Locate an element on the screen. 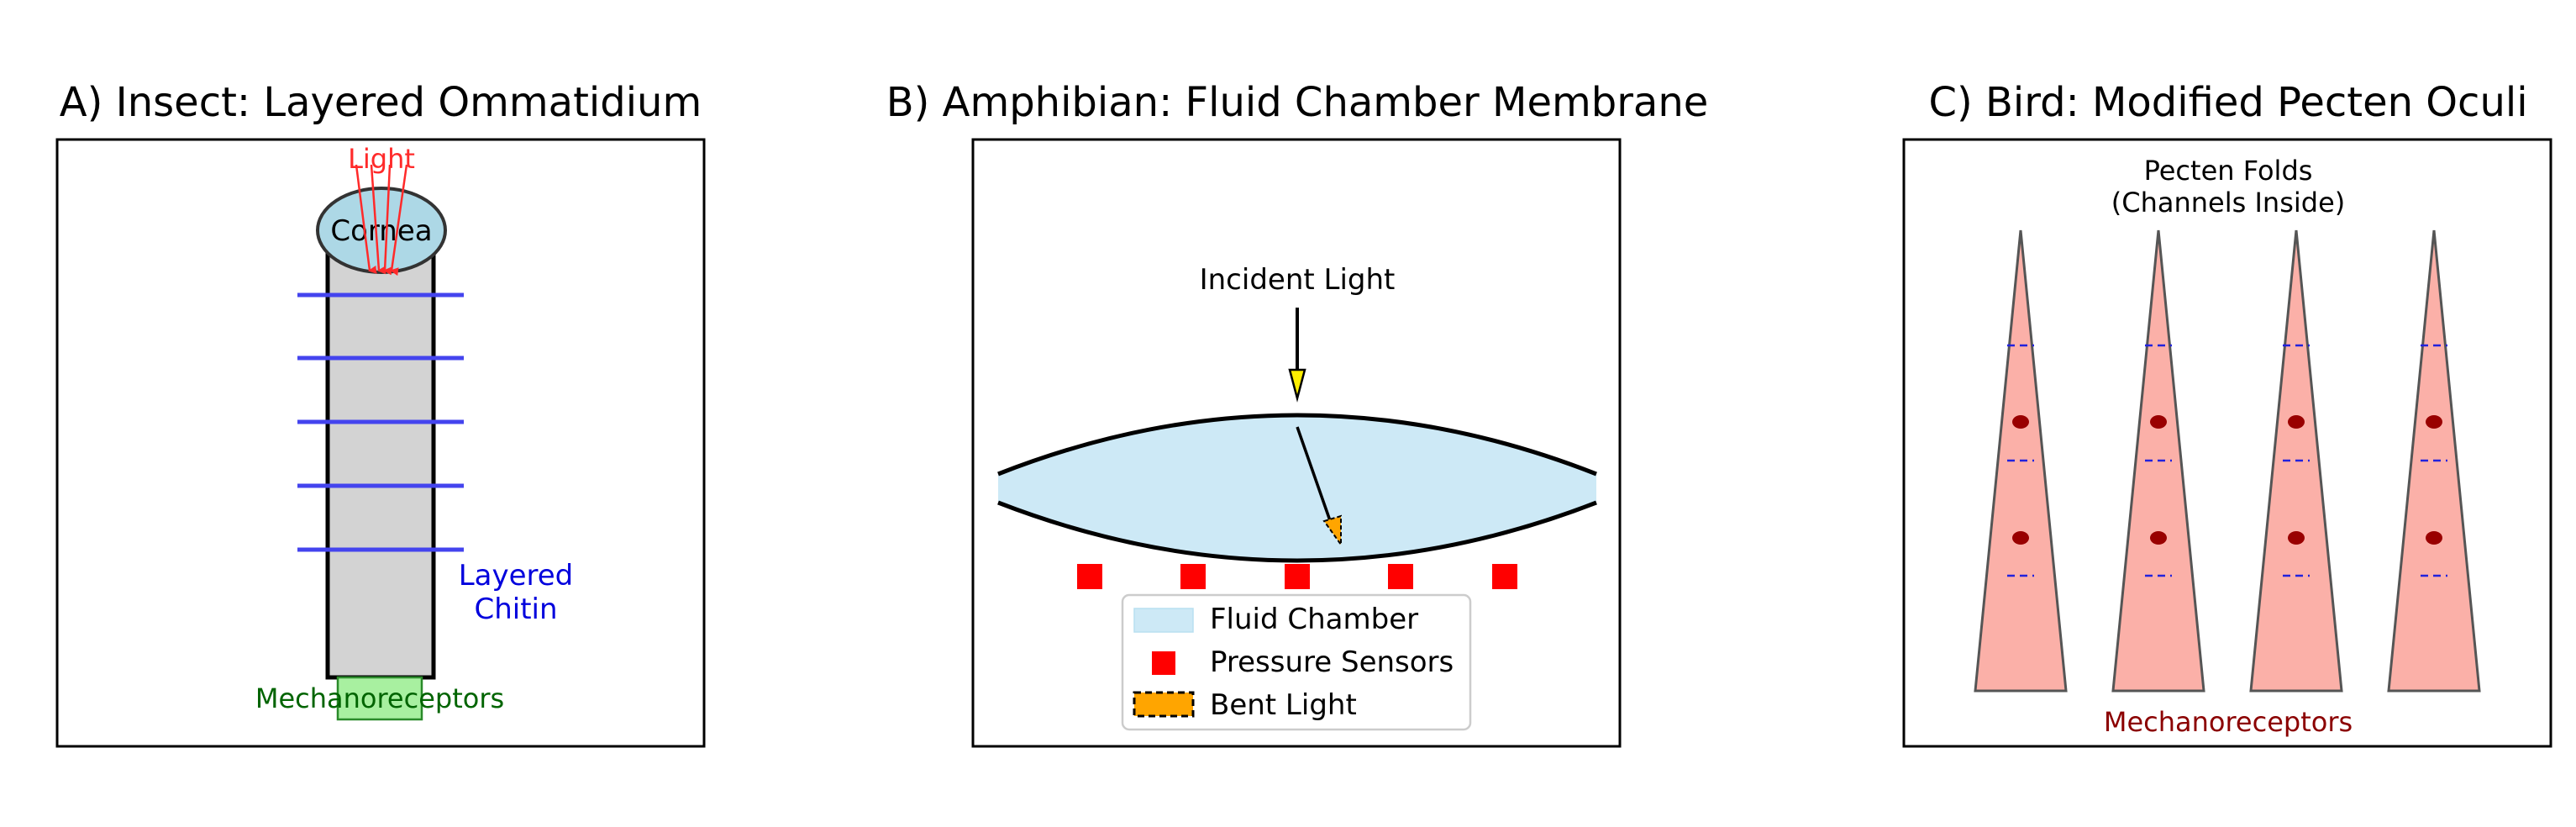  legend-swatch-bent is located at coordinates (1164, 704).